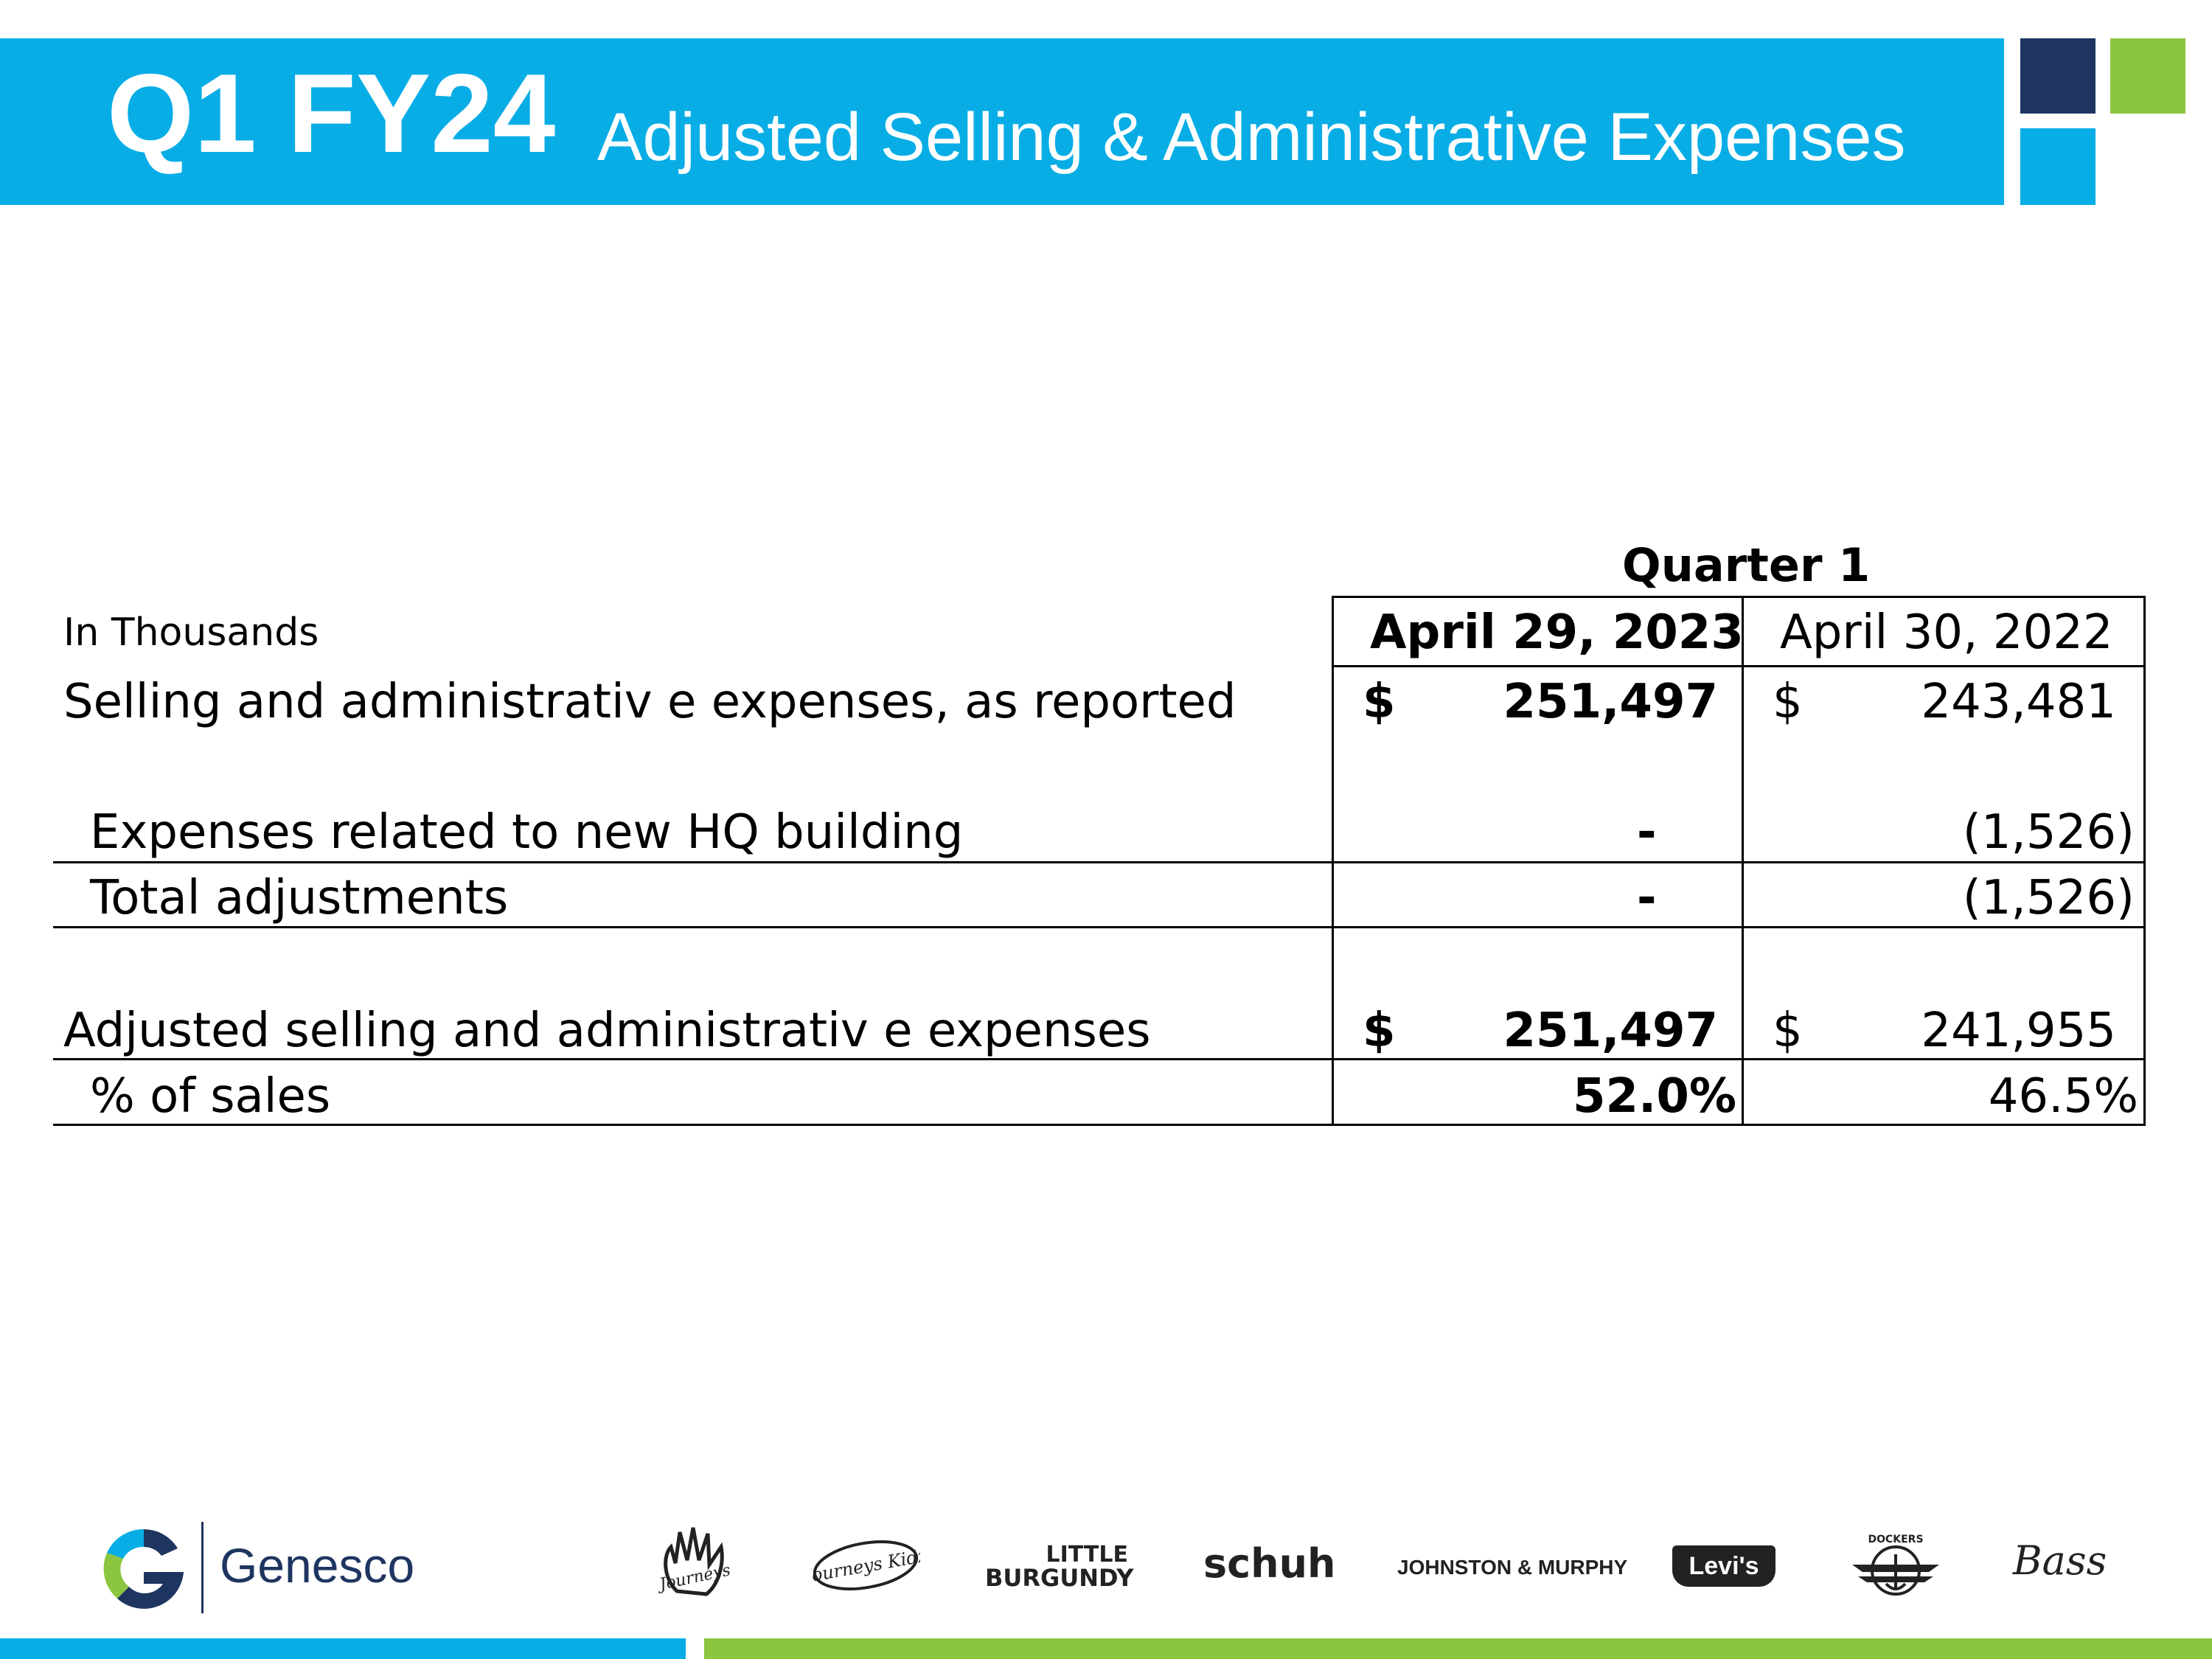  What do you see at coordinates (1557, 632) in the screenshot?
I see `column-header-current: April 29, 2023` at bounding box center [1557, 632].